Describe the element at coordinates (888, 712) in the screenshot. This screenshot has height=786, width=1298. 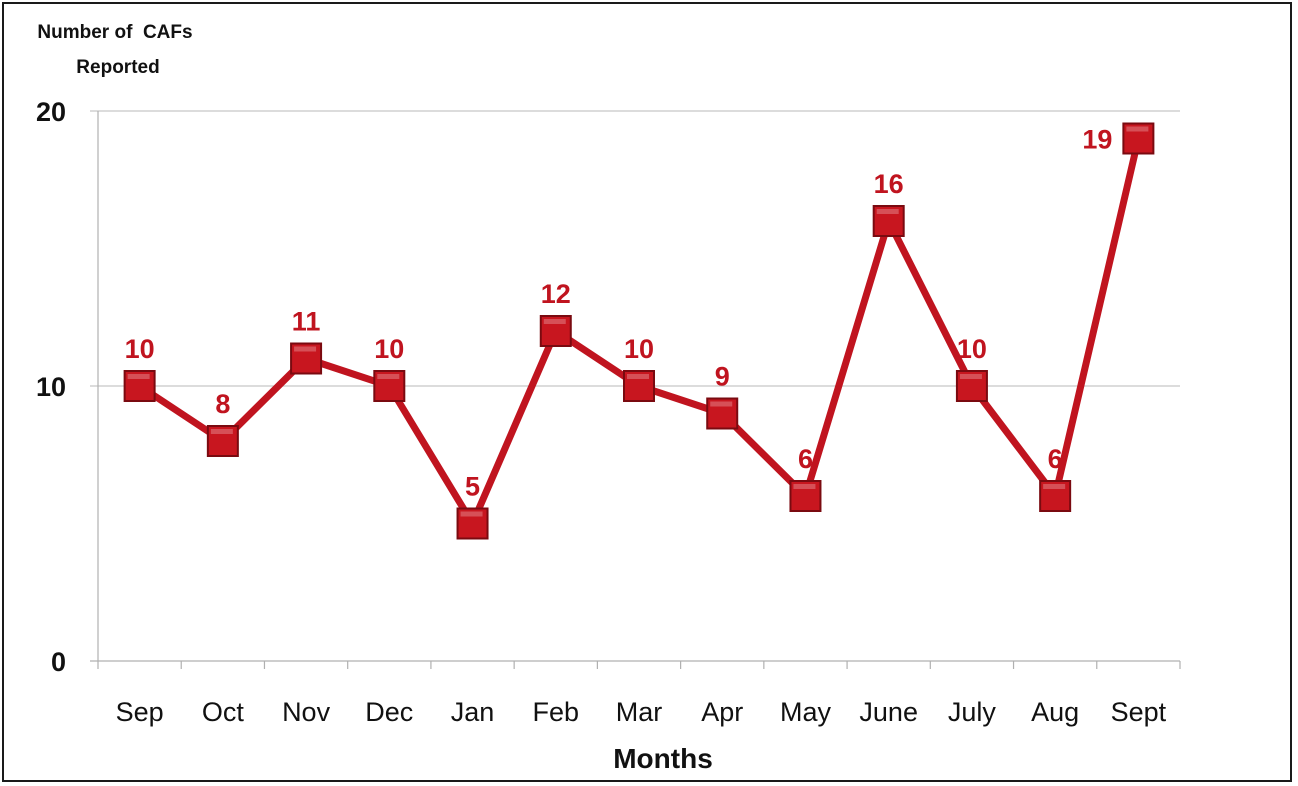
I see `x-tick-label: June` at that location.